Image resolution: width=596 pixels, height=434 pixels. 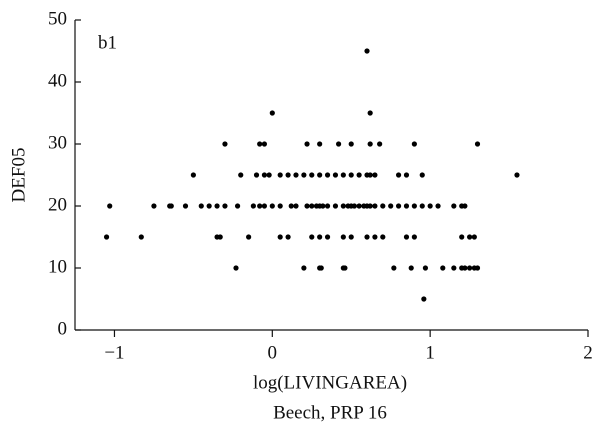 I want to click on y-tick-label: 0, so click(x=63, y=328).